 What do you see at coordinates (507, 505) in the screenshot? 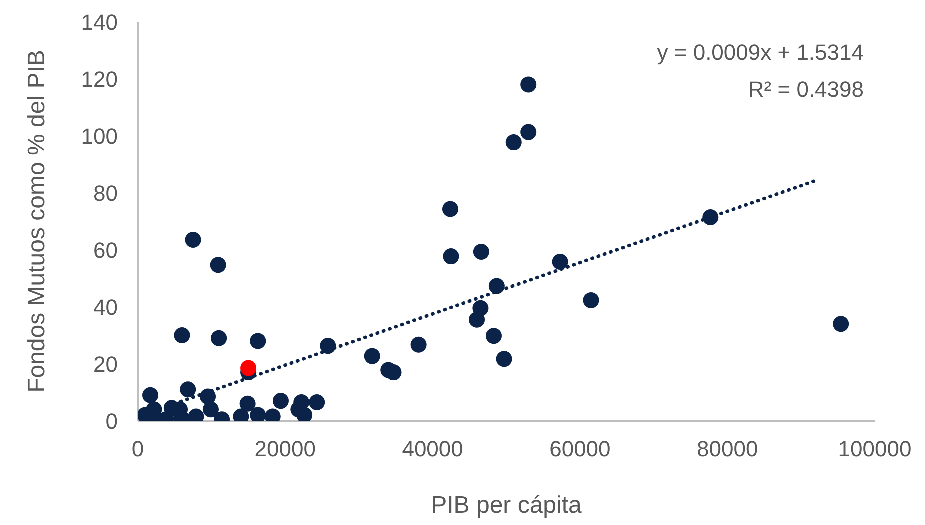
I see `x-axis-title: PIB per cápita` at bounding box center [507, 505].